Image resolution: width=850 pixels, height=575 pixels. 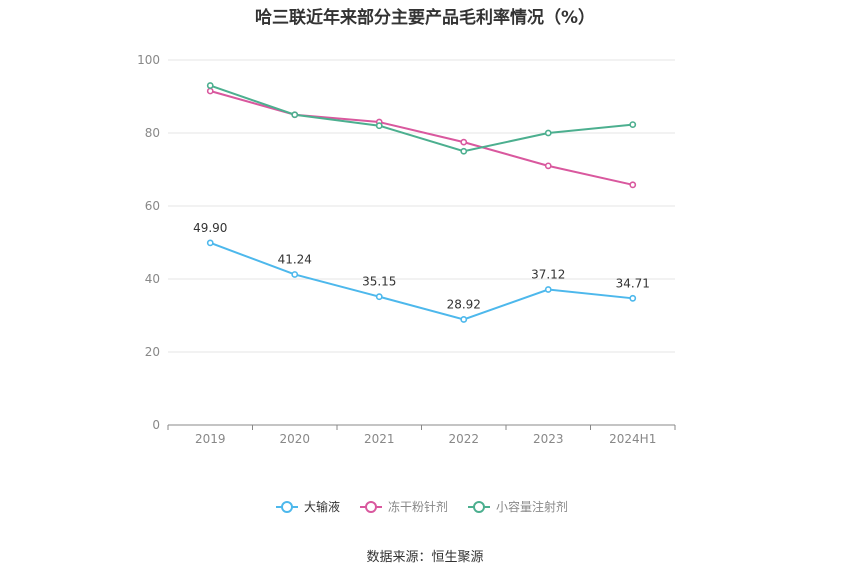 What do you see at coordinates (152, 133) in the screenshot?
I see `y-tick-label: 80` at bounding box center [152, 133].